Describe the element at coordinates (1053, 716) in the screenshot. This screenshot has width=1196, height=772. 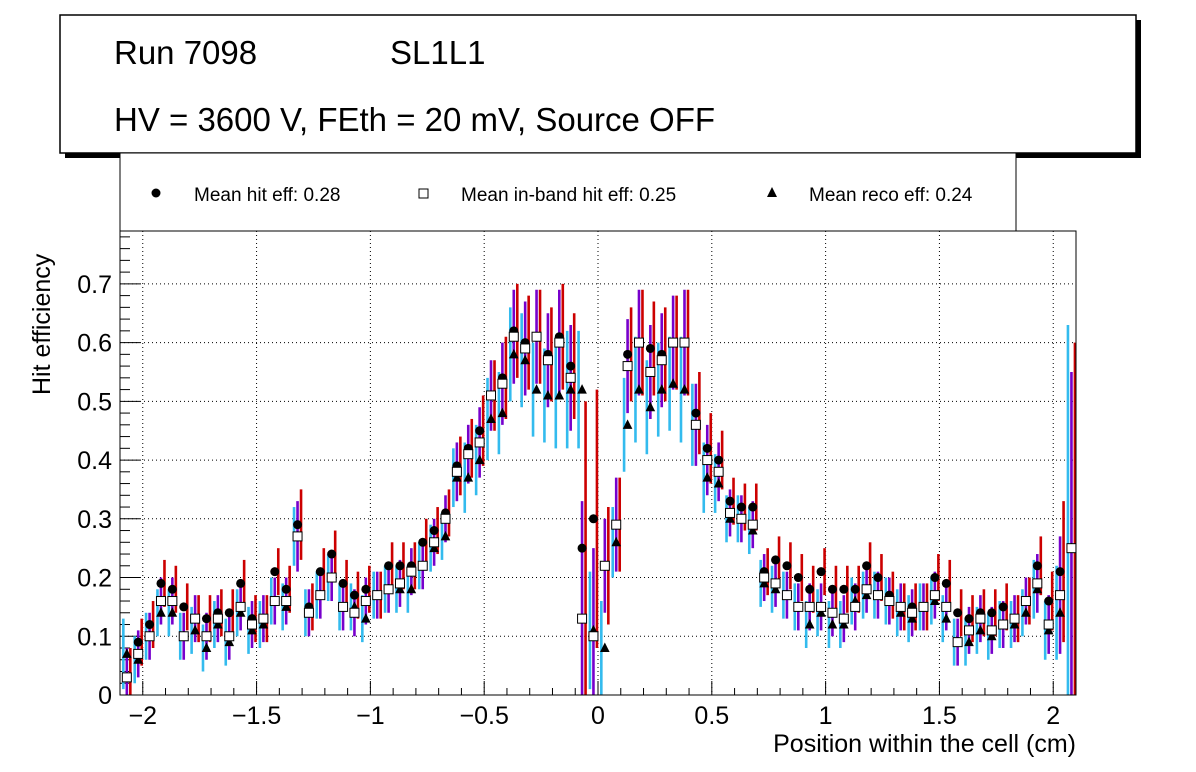
I see `x-tick-label: 2` at that location.